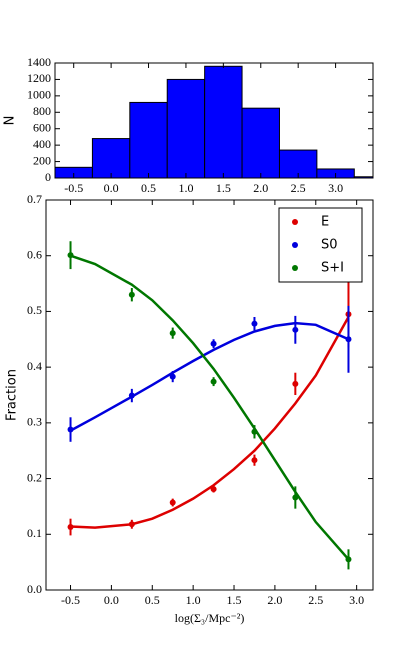 The height and width of the screenshot is (653, 415). Describe the element at coordinates (42, 160) in the screenshot. I see `y-tick-label: 200` at that location.